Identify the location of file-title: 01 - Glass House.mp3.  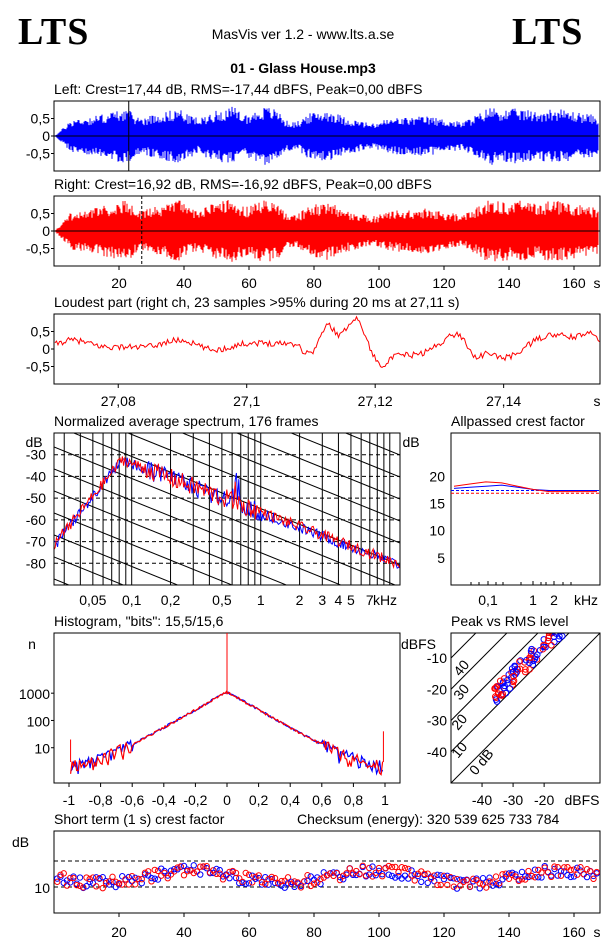
(303, 68).